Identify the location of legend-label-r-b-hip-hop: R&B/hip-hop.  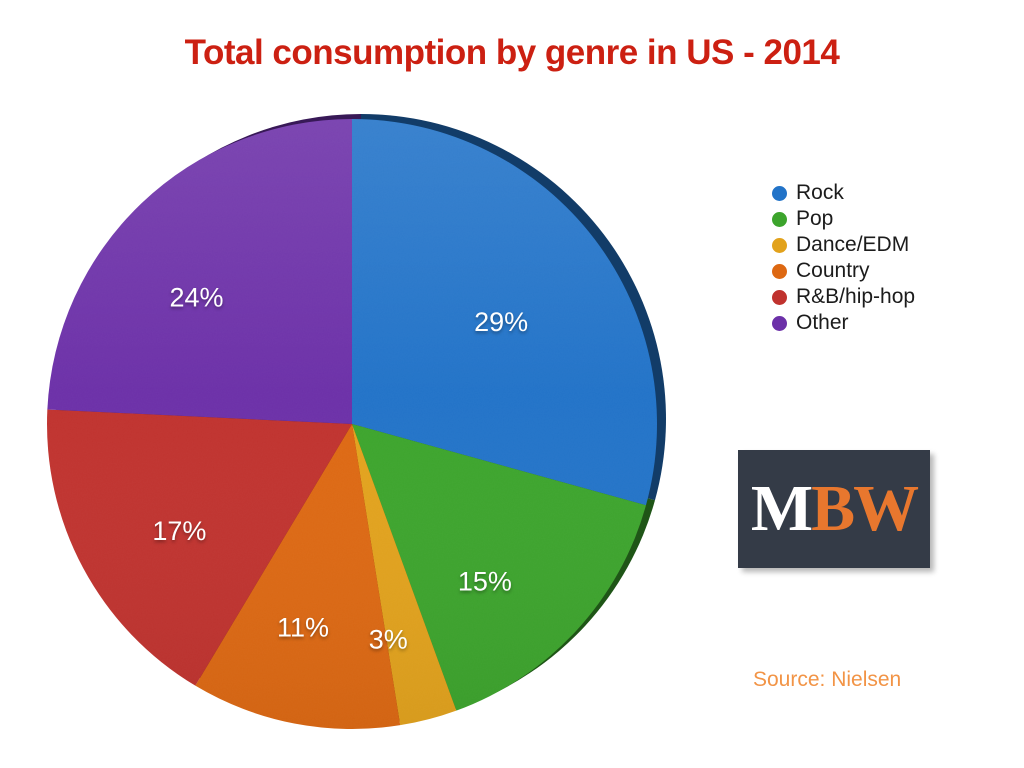
(856, 296).